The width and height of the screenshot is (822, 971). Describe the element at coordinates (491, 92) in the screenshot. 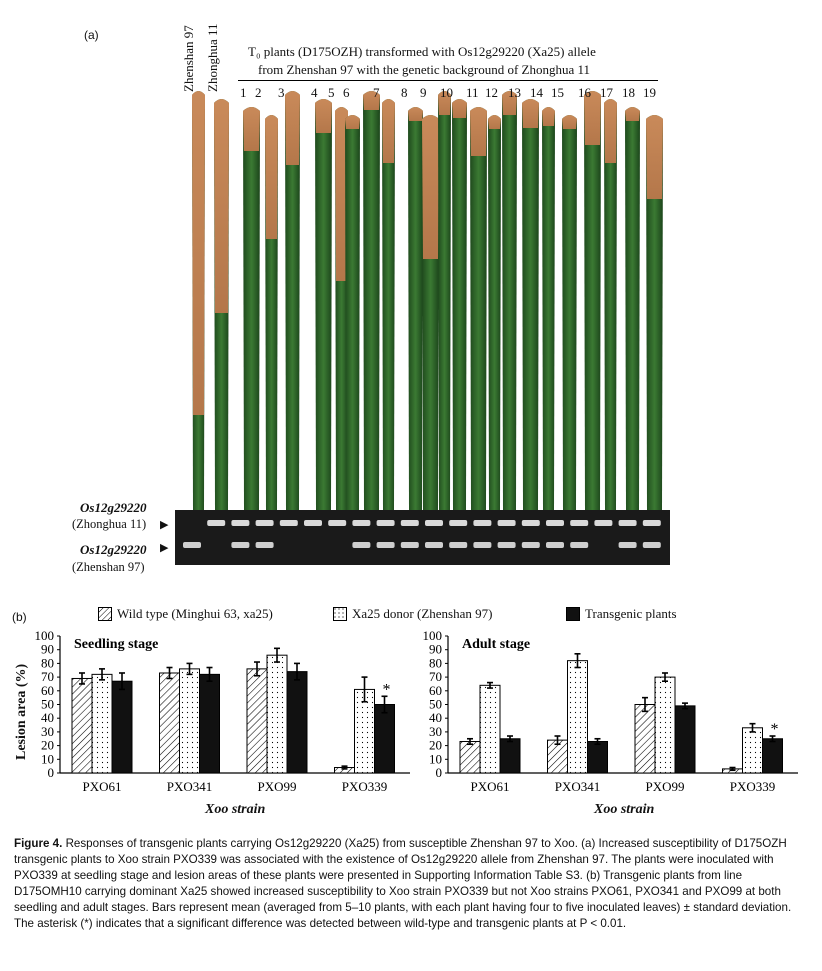

I see `plant-number: 12` at that location.